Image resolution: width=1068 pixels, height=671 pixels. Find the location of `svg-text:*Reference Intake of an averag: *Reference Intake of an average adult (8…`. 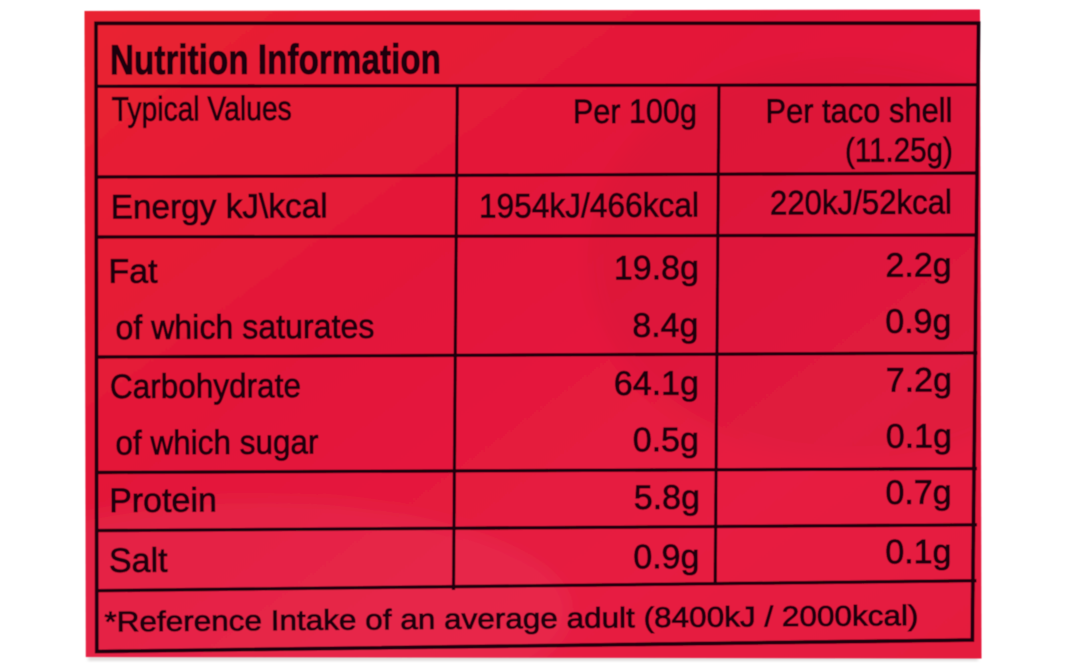

svg-text:*Reference Intake of an averag: *Reference Intake of an average adult (8… is located at coordinates (511, 619).